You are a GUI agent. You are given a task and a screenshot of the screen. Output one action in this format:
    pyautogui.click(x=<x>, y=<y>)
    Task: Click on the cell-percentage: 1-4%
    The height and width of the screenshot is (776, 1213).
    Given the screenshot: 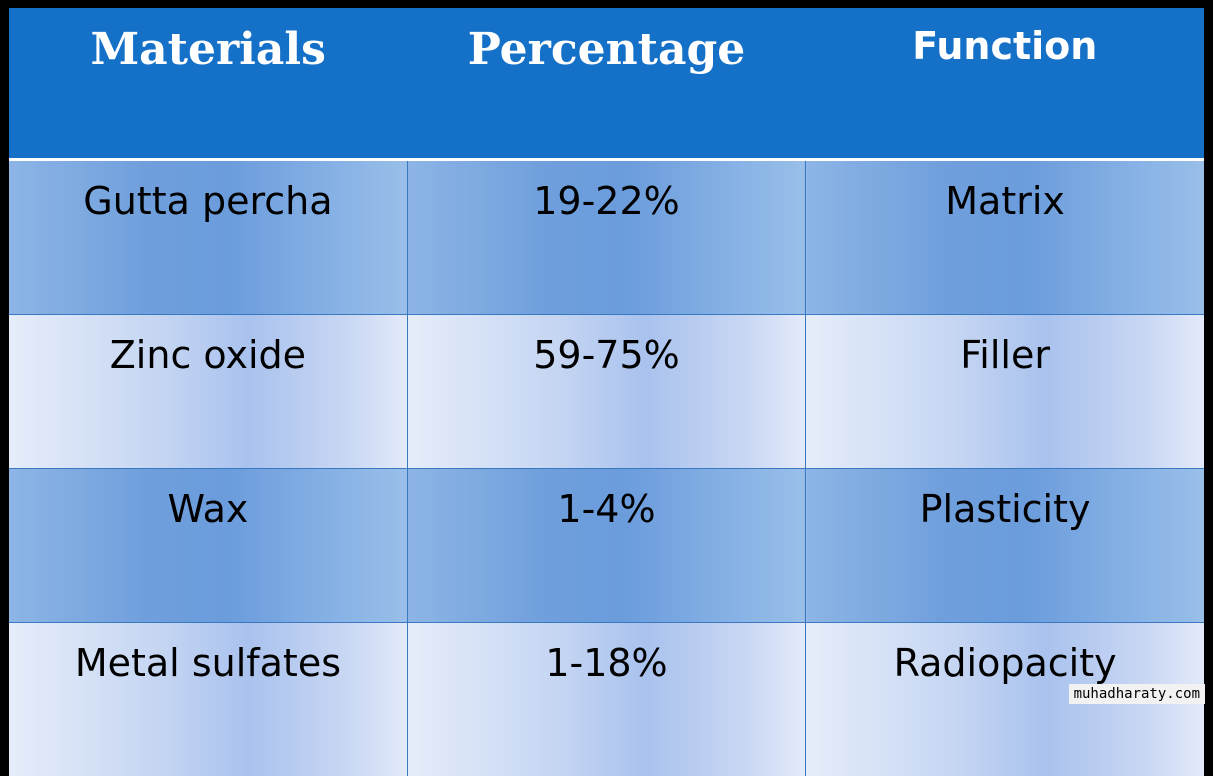 What is the action you would take?
    pyautogui.click(x=606, y=546)
    